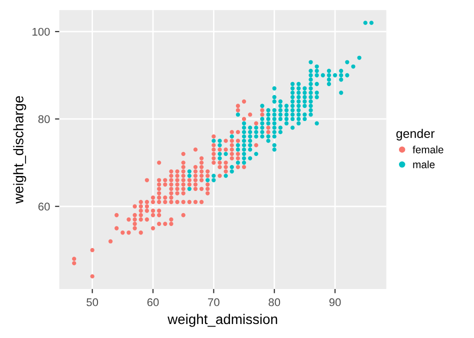  Describe the element at coordinates (274, 302) in the screenshot. I see `x-tick-label: 80` at that location.